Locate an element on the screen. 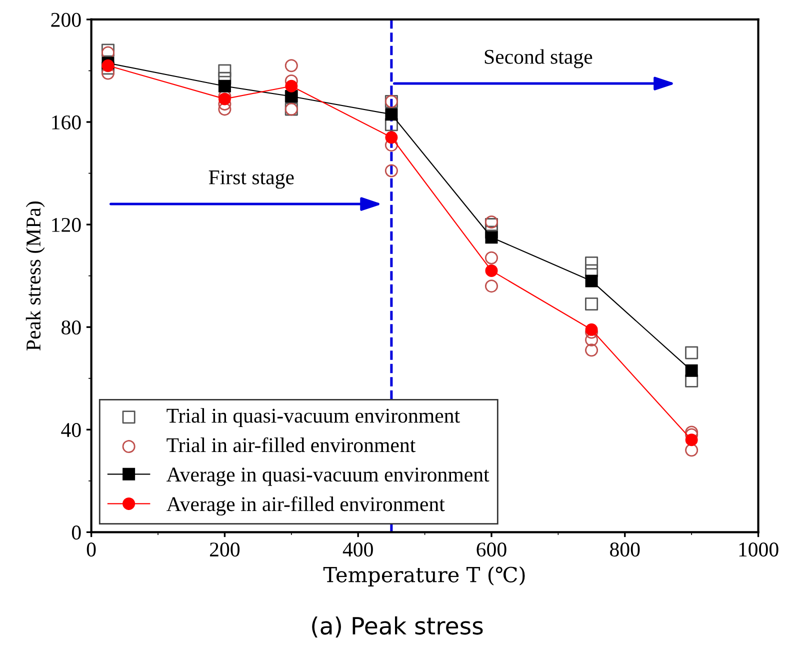 This screenshot has width=794, height=649. x-tick-label: 0 is located at coordinates (91, 549).